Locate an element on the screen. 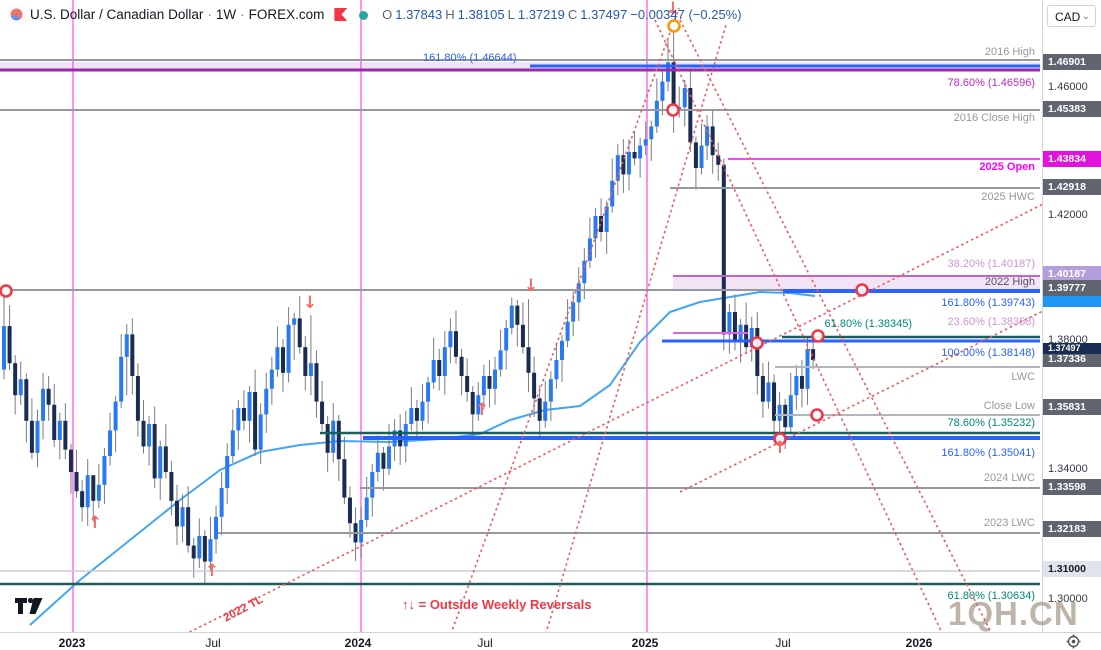 The height and width of the screenshot is (650, 1101). price-tick-label: 1.46000 is located at coordinates (1068, 87).